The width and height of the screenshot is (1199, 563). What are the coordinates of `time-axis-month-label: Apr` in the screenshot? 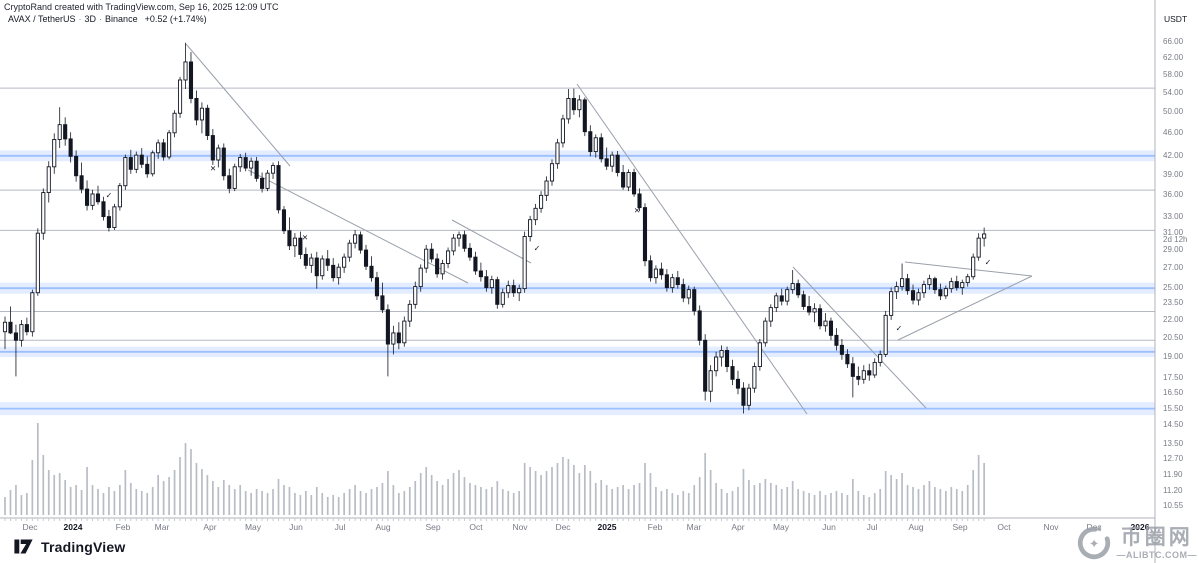 It's located at (210, 527).